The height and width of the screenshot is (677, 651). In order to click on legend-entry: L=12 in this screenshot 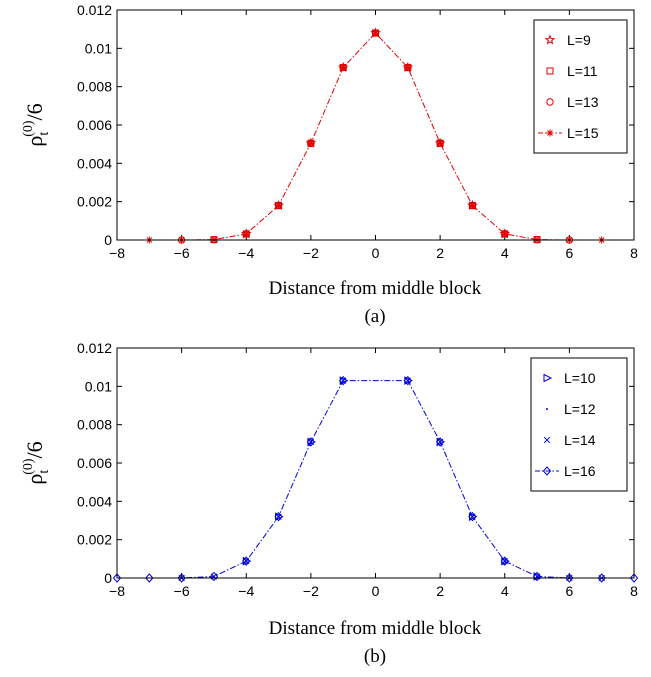, I will do `click(571, 409)`.